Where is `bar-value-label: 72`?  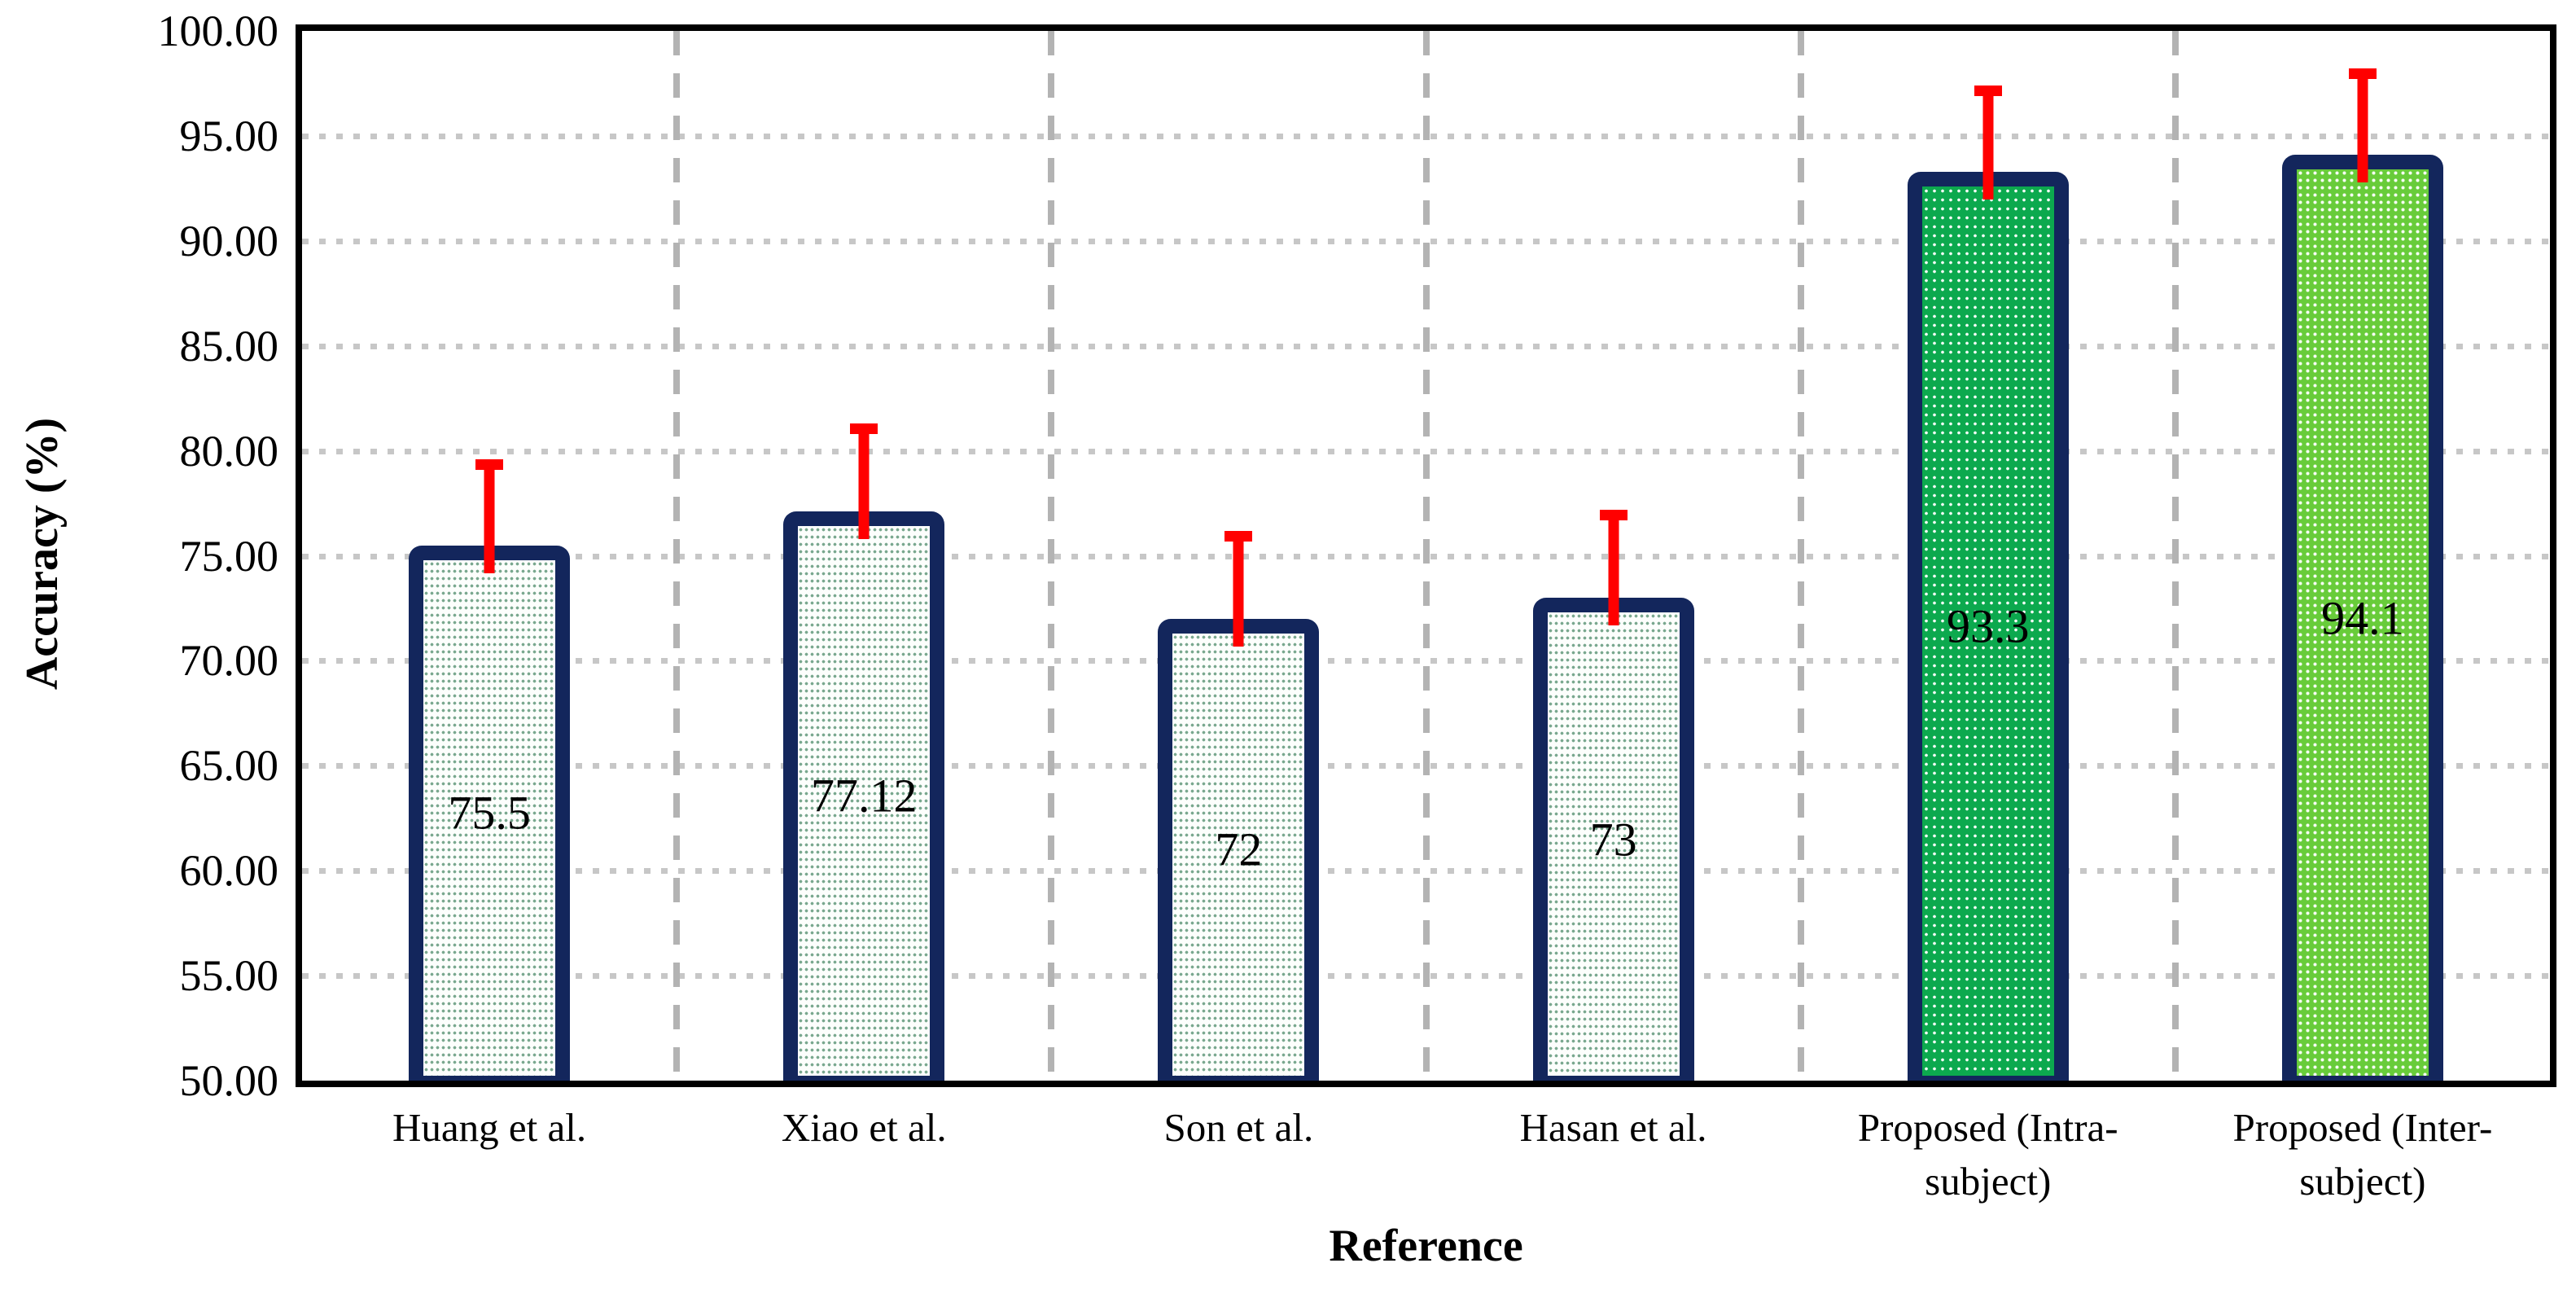 bar-value-label: 72 is located at coordinates (1239, 849).